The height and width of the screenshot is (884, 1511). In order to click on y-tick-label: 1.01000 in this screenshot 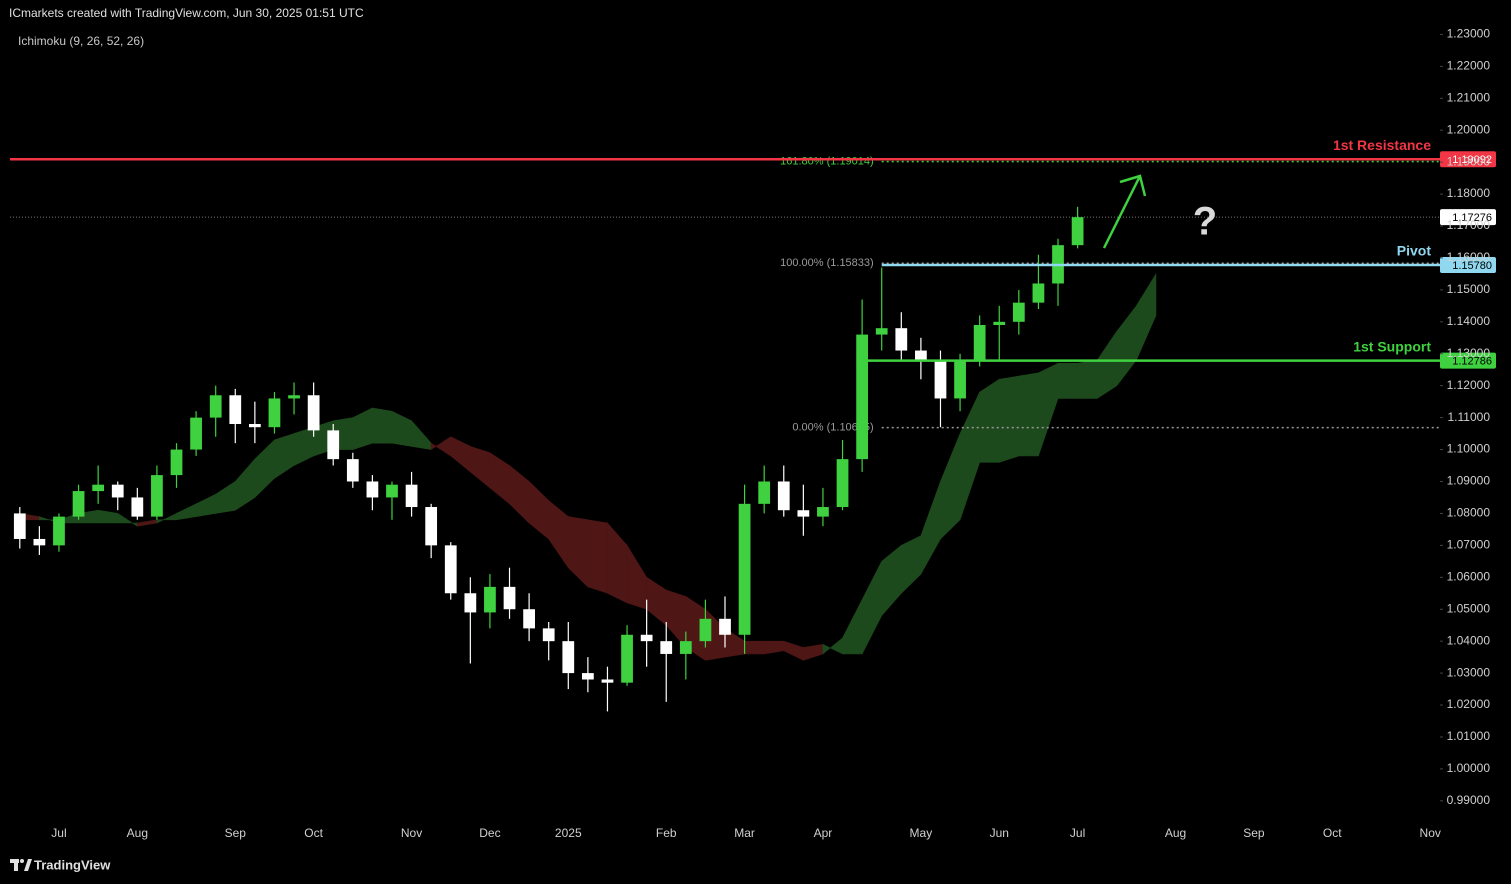, I will do `click(1469, 736)`.